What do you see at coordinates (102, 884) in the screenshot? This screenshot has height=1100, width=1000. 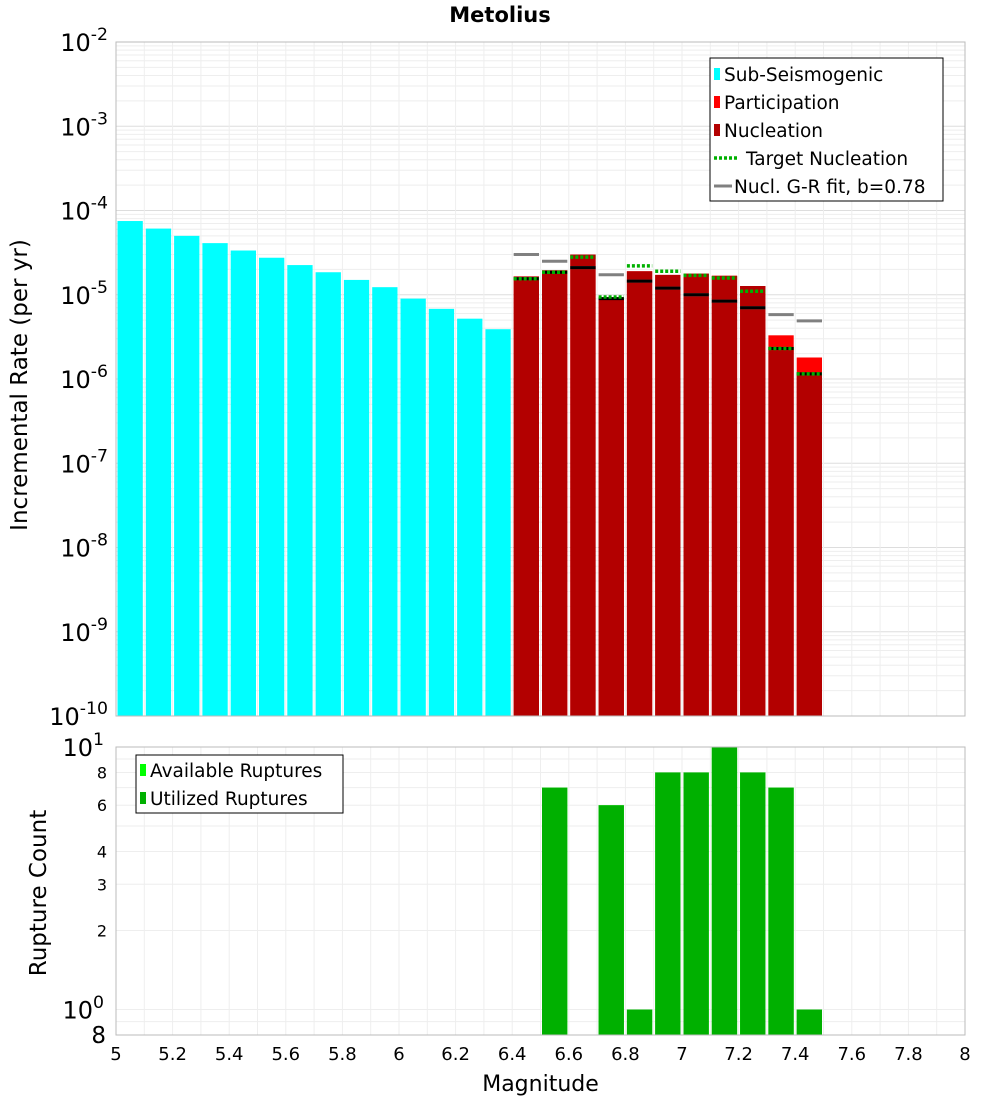 I see `count-y-tick-label: 3` at bounding box center [102, 884].